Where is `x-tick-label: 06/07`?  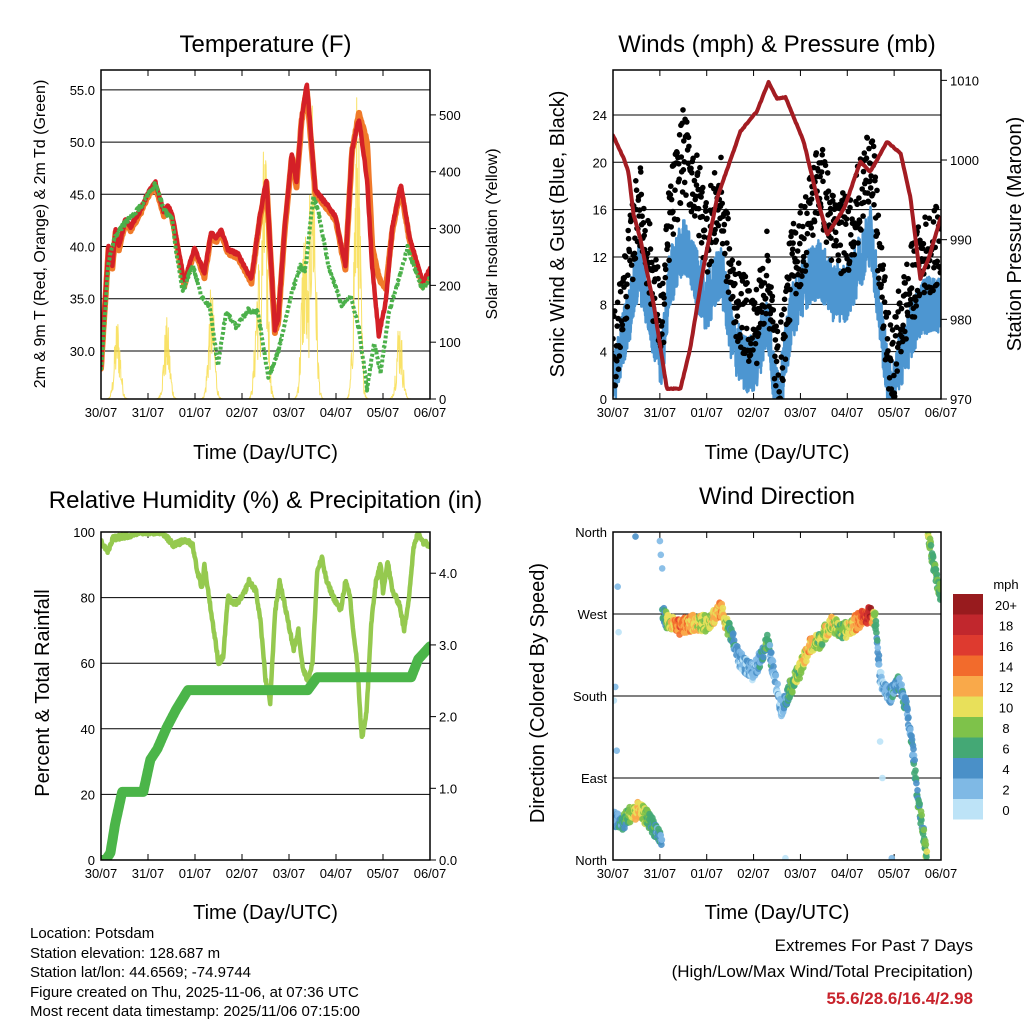
x-tick-label: 06/07 is located at coordinates (941, 873).